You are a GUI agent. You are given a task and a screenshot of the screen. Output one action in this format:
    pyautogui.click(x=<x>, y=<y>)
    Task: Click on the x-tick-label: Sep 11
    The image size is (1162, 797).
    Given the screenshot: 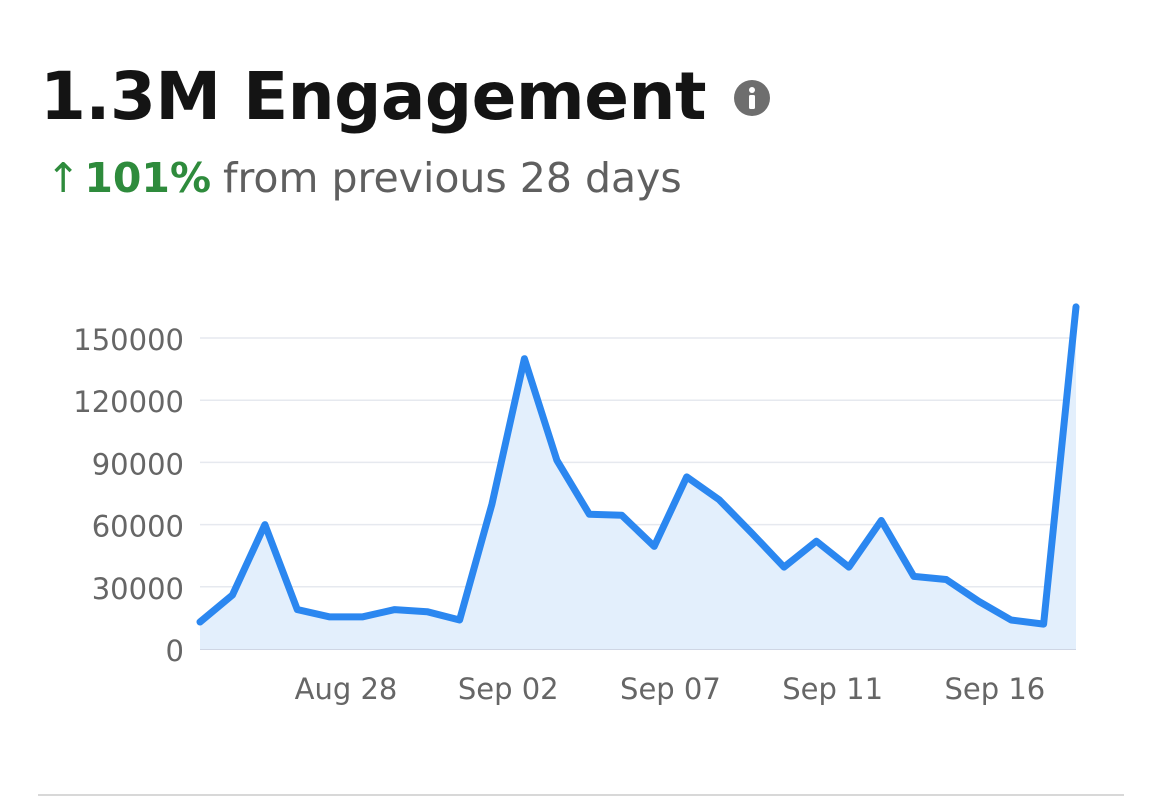 What is the action you would take?
    pyautogui.click(x=832, y=689)
    